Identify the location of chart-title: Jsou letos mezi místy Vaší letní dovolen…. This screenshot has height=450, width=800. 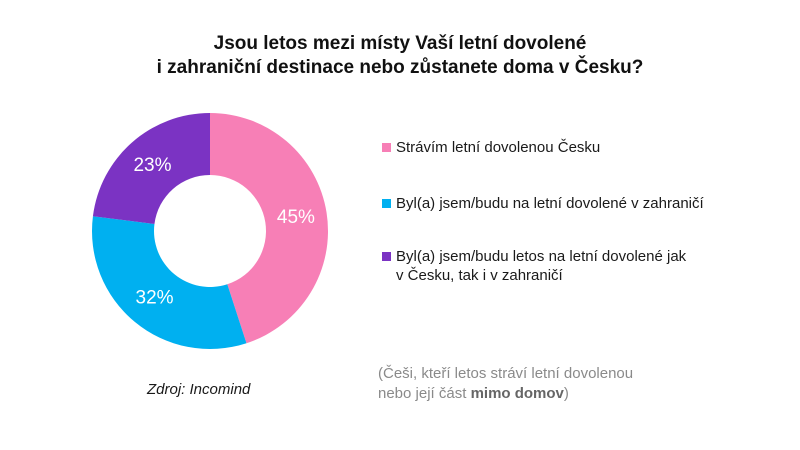
(400, 56).